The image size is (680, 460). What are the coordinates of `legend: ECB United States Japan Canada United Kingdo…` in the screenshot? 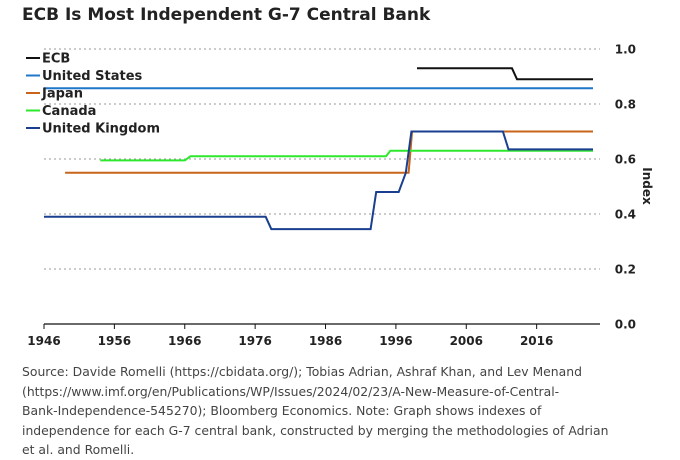 It's located at (93, 94).